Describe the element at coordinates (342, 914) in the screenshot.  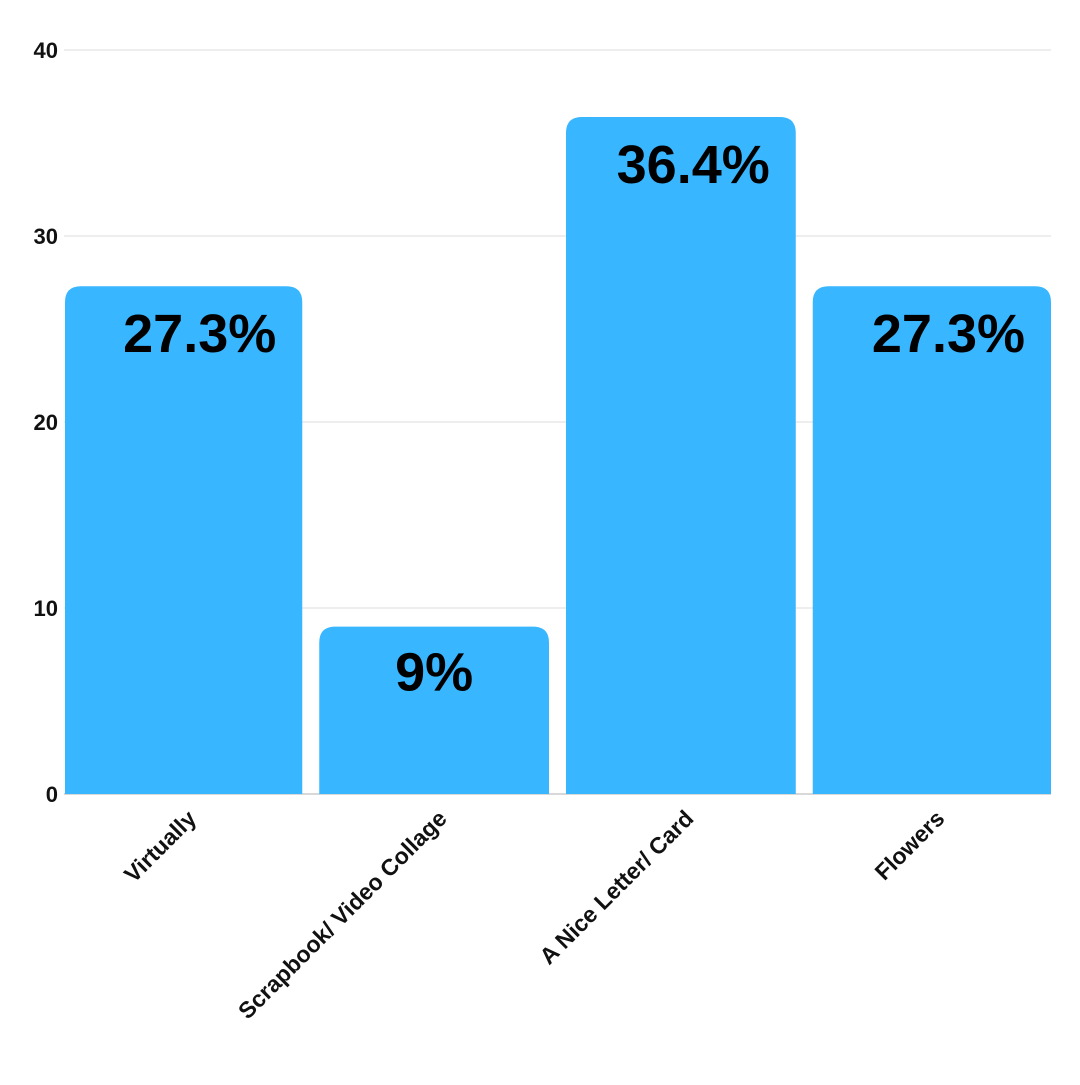
I see `category-label-1: Scrapbook/ Video Collage` at that location.